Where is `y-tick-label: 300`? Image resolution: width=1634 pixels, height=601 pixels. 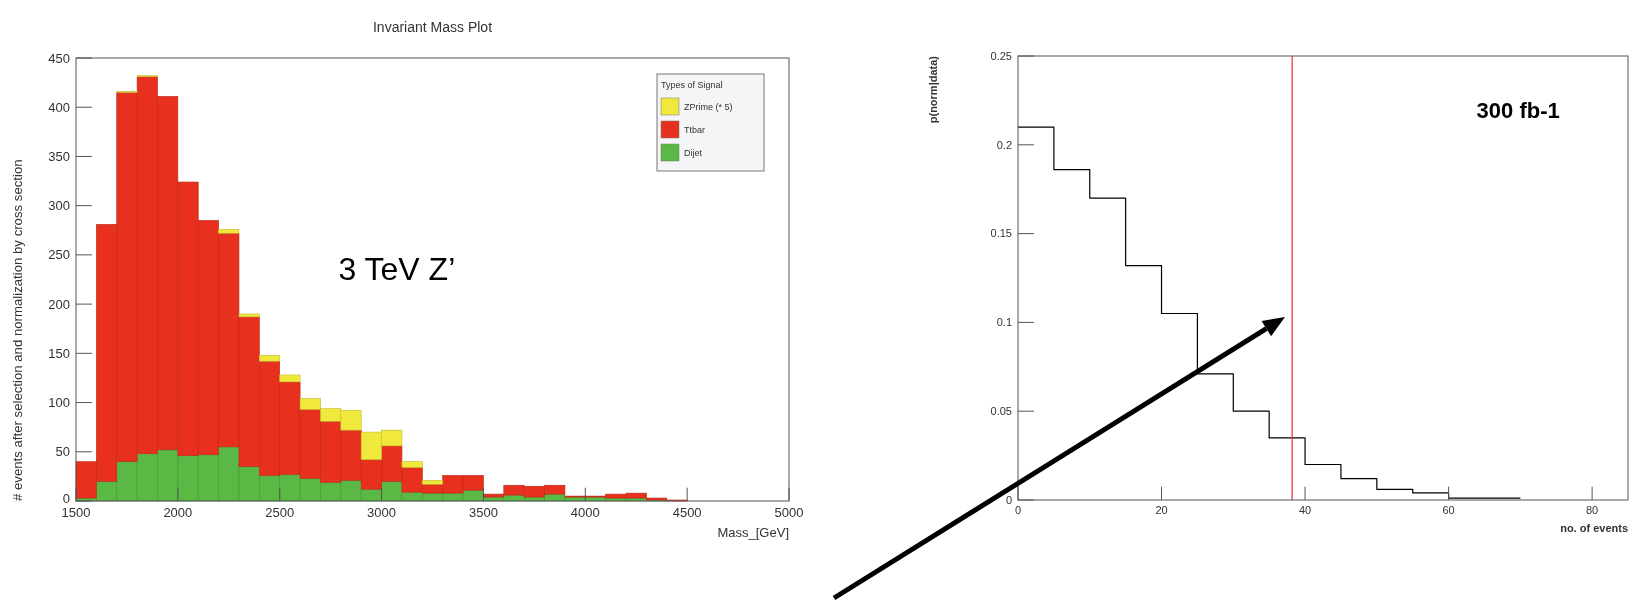
y-tick-label: 300 is located at coordinates (59, 206).